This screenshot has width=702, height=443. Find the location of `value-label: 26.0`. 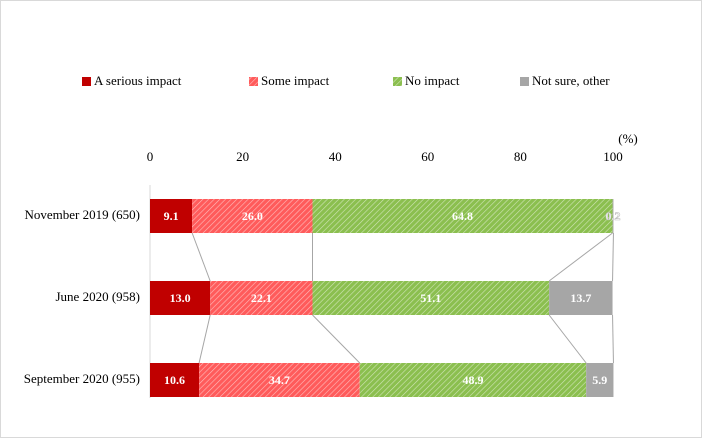

value-label: 26.0 is located at coordinates (252, 216).